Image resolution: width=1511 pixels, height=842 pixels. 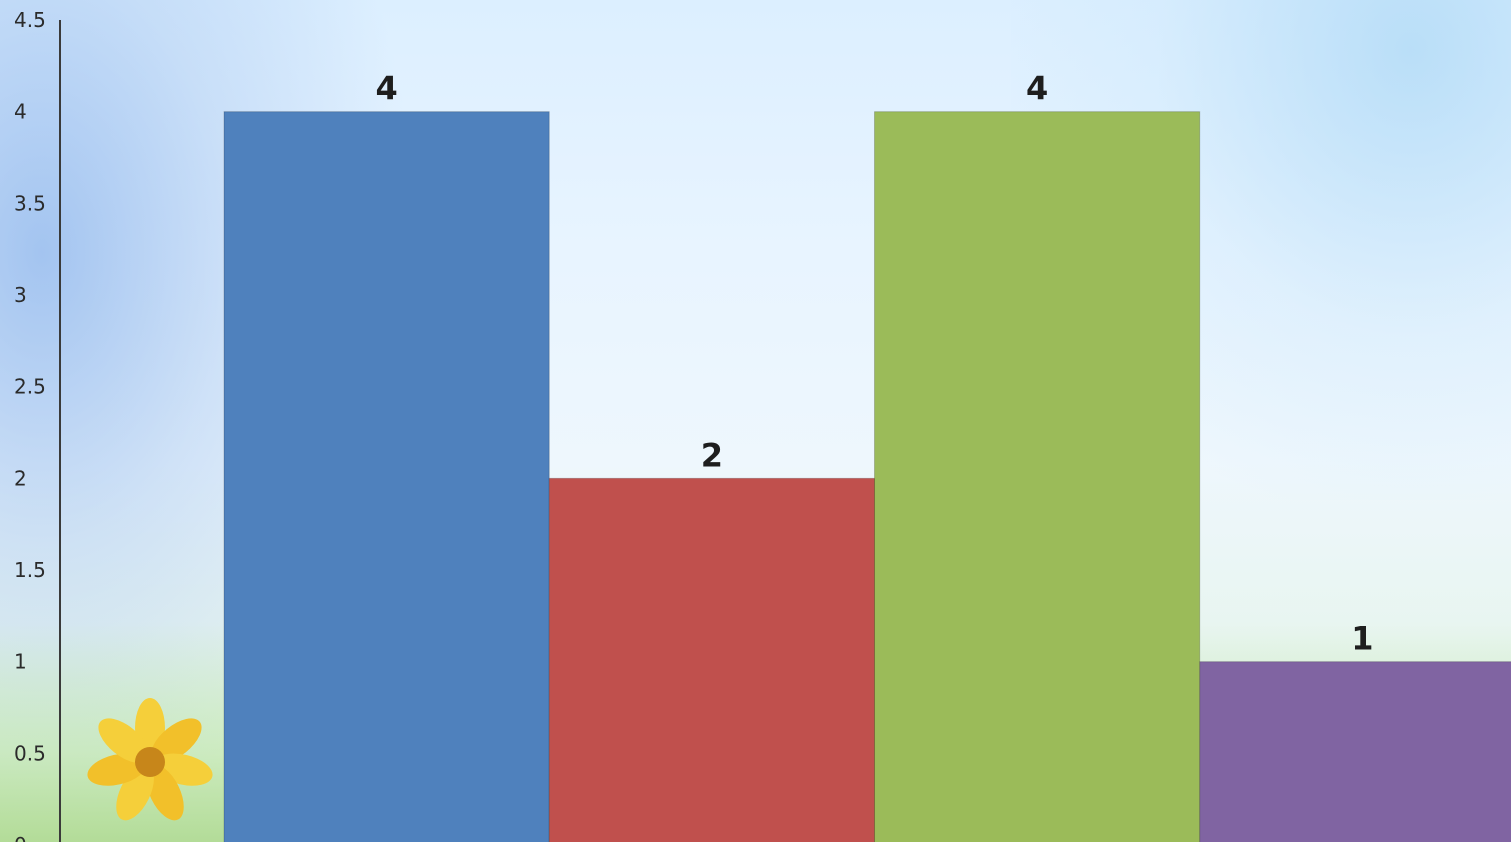 What do you see at coordinates (20, 112) in the screenshot?
I see `y-tick-label: 4` at bounding box center [20, 112].